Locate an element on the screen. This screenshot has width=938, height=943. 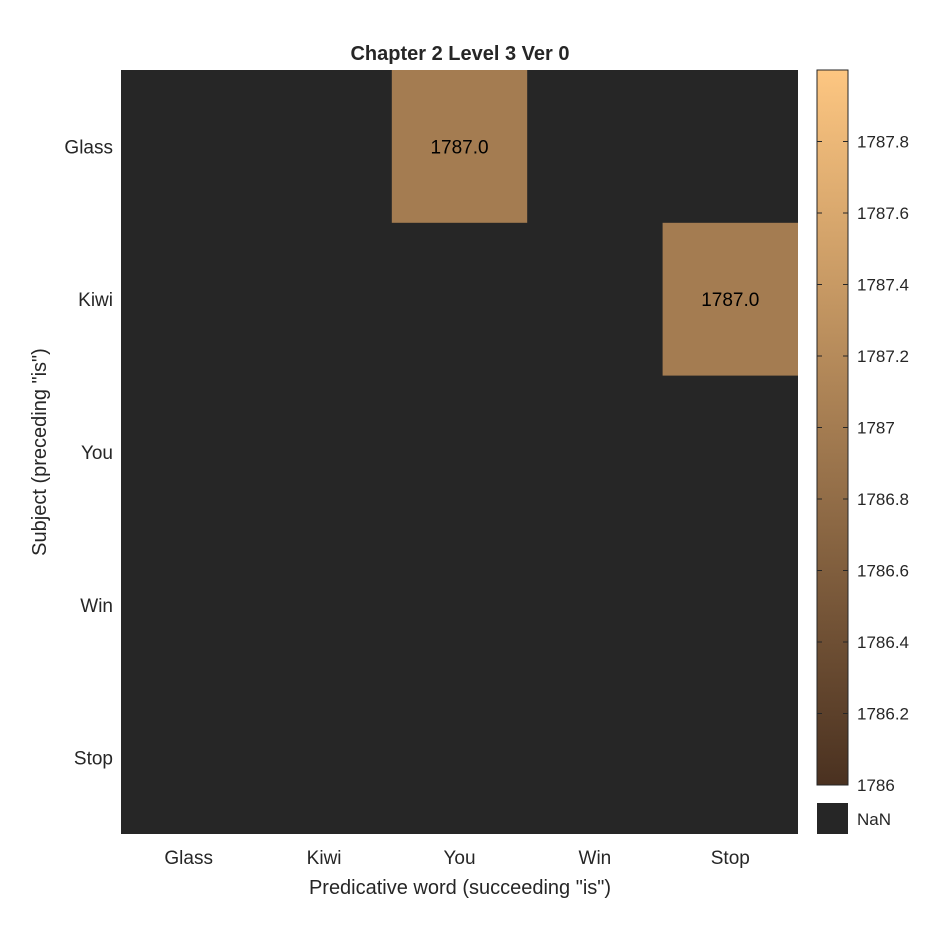
colorbar-tick-label: 1786.2 is located at coordinates (883, 714).